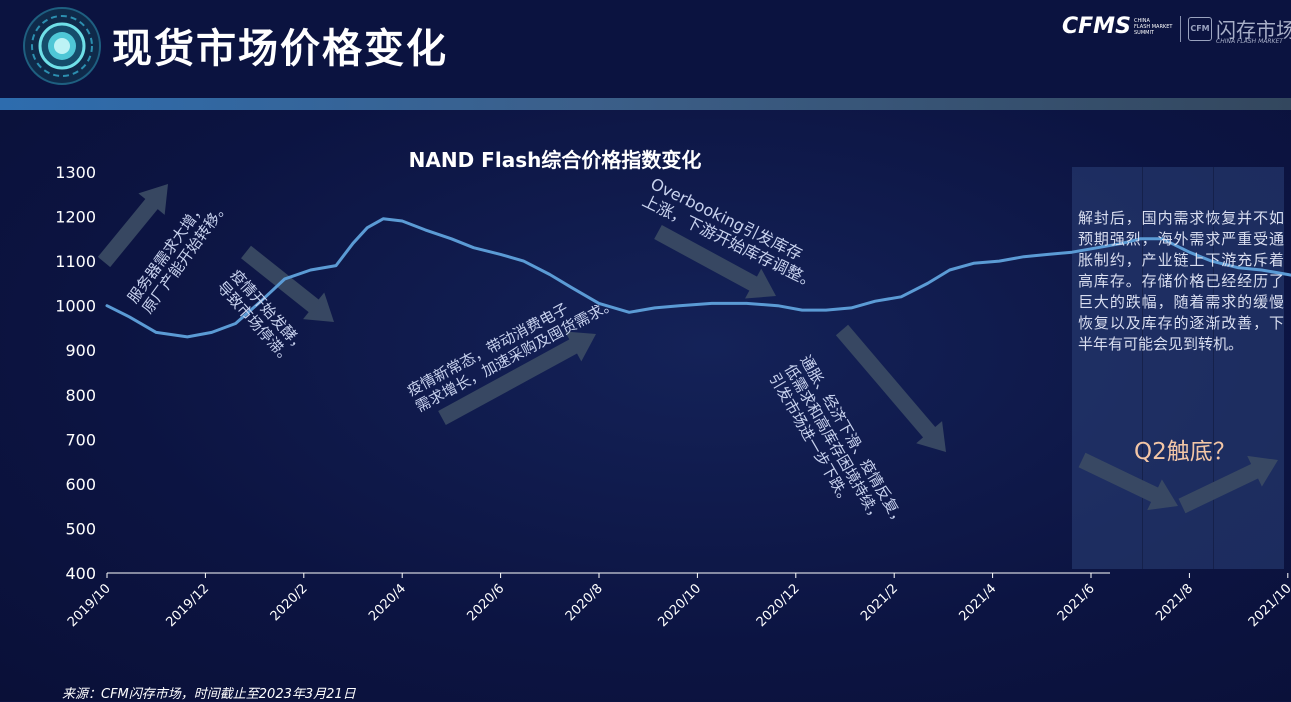  I want to click on x-tick-label: 2020/4, so click(387, 602).